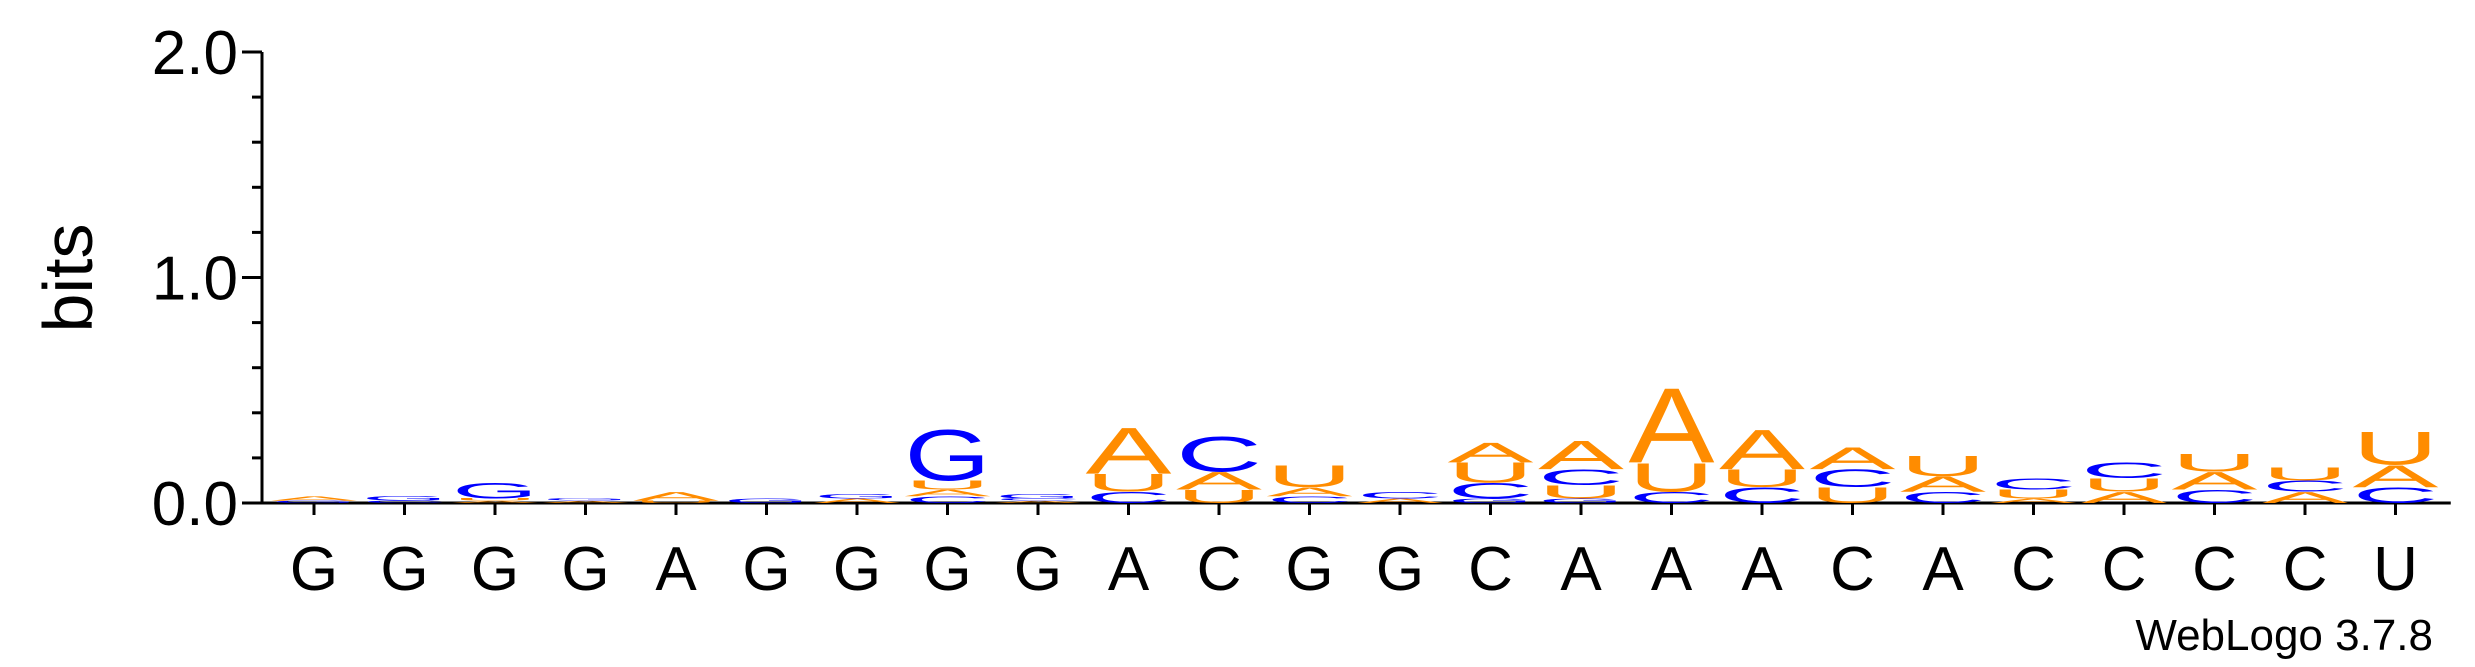 This screenshot has width=2475, height=667. I want to click on y-tick-label: 1.0, so click(195, 279).